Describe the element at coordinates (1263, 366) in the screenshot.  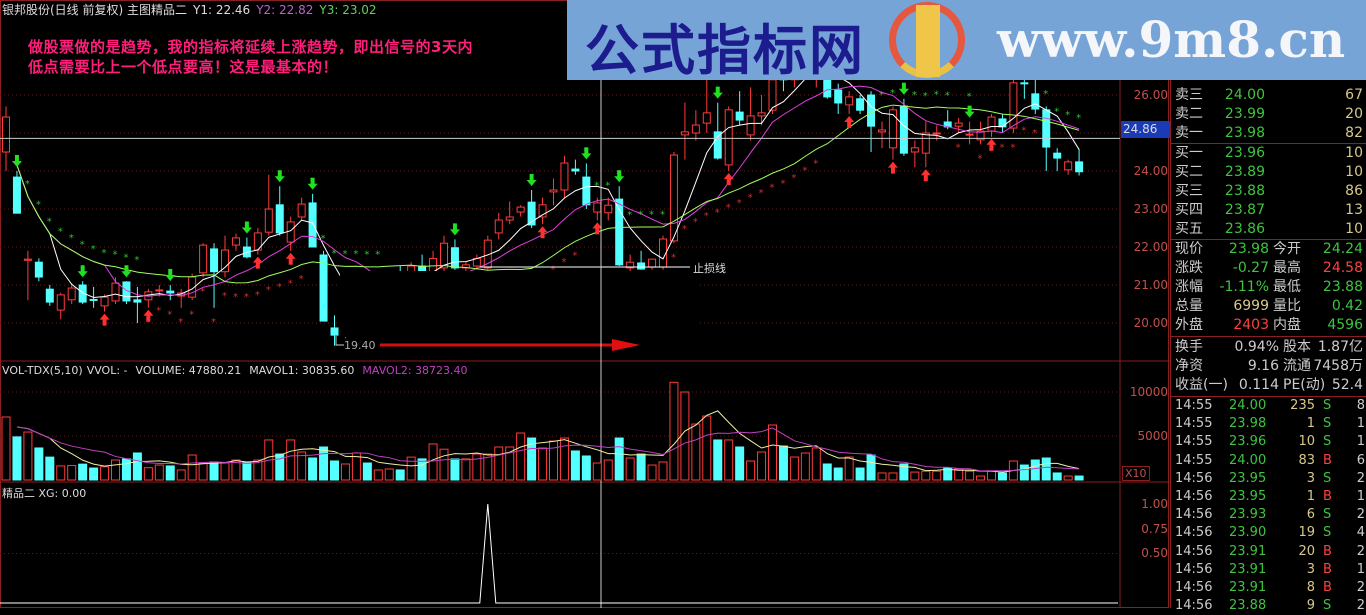
I see `fundamental-value: 9.16` at that location.